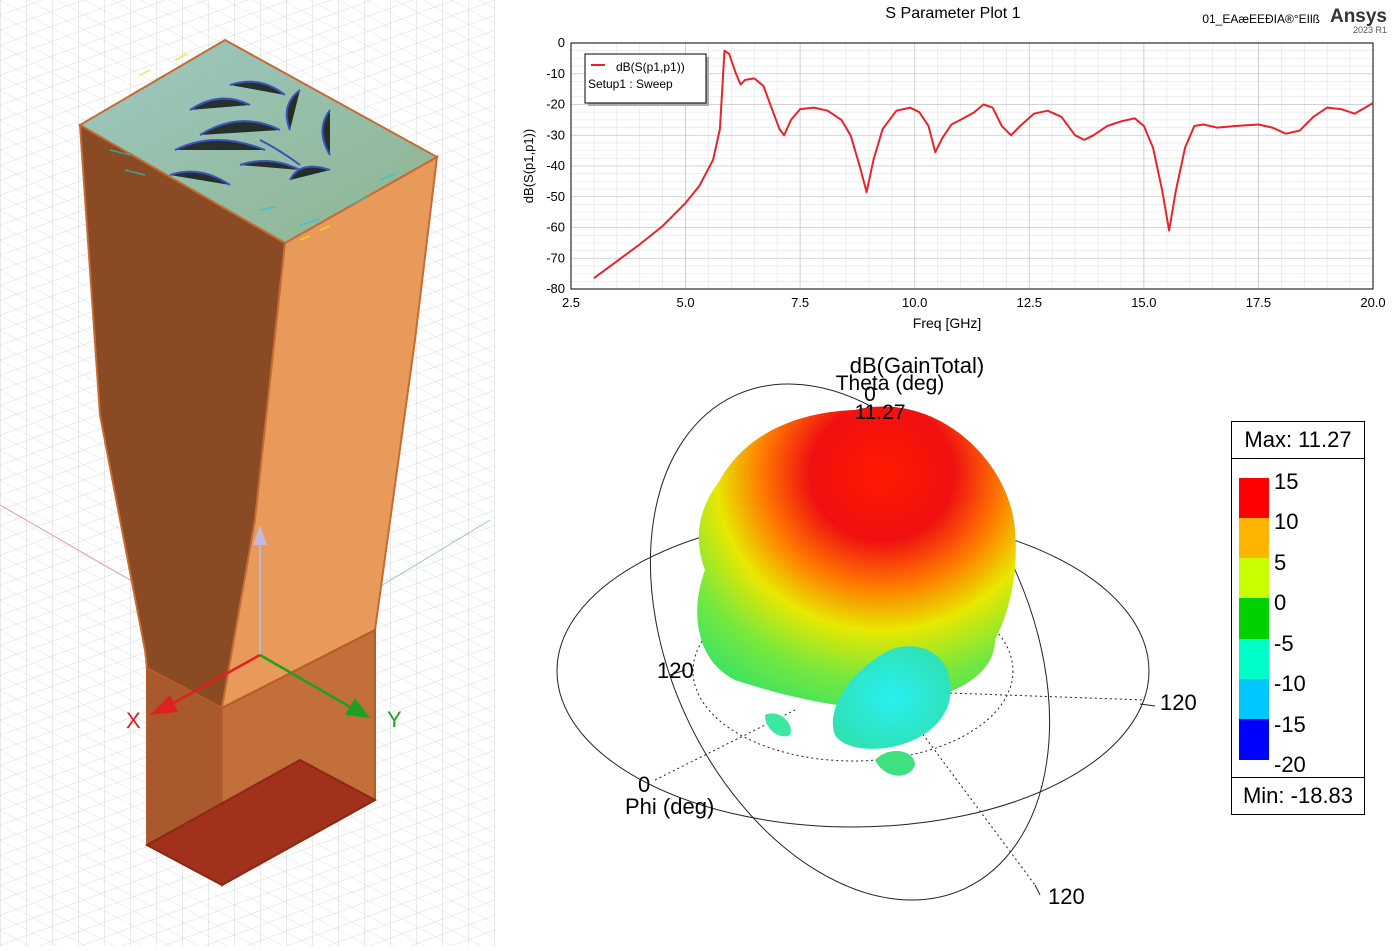 The height and width of the screenshot is (951, 1395). What do you see at coordinates (1284, 643) in the screenshot?
I see `colorbar-tick: -5` at bounding box center [1284, 643].